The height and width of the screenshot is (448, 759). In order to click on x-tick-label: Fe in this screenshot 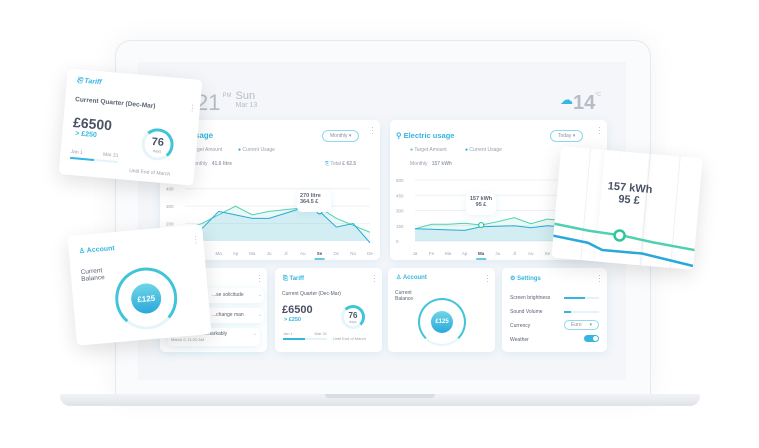, I will do `click(432, 253)`.